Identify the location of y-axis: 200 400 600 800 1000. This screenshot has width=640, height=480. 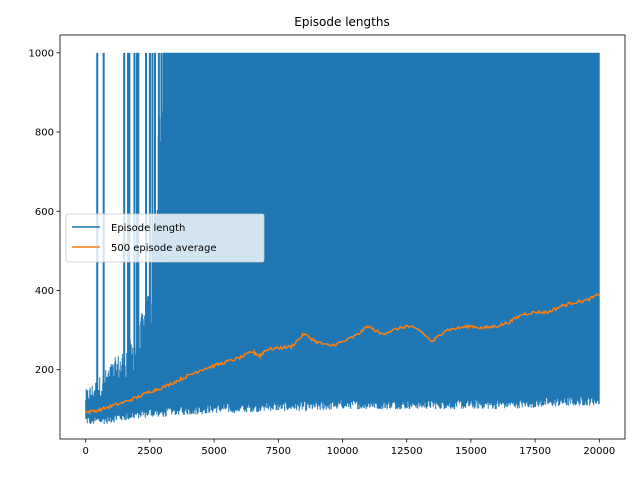
(44, 212).